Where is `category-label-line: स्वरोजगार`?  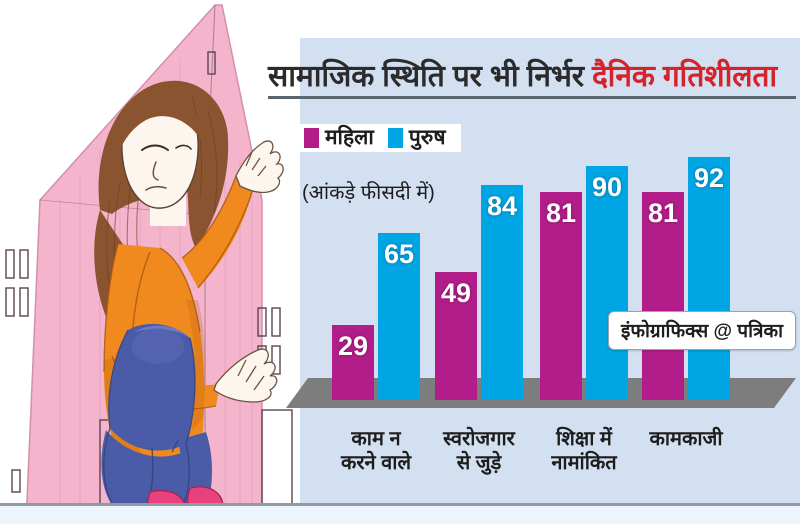 category-label-line: स्वरोजगार is located at coordinates (479, 439).